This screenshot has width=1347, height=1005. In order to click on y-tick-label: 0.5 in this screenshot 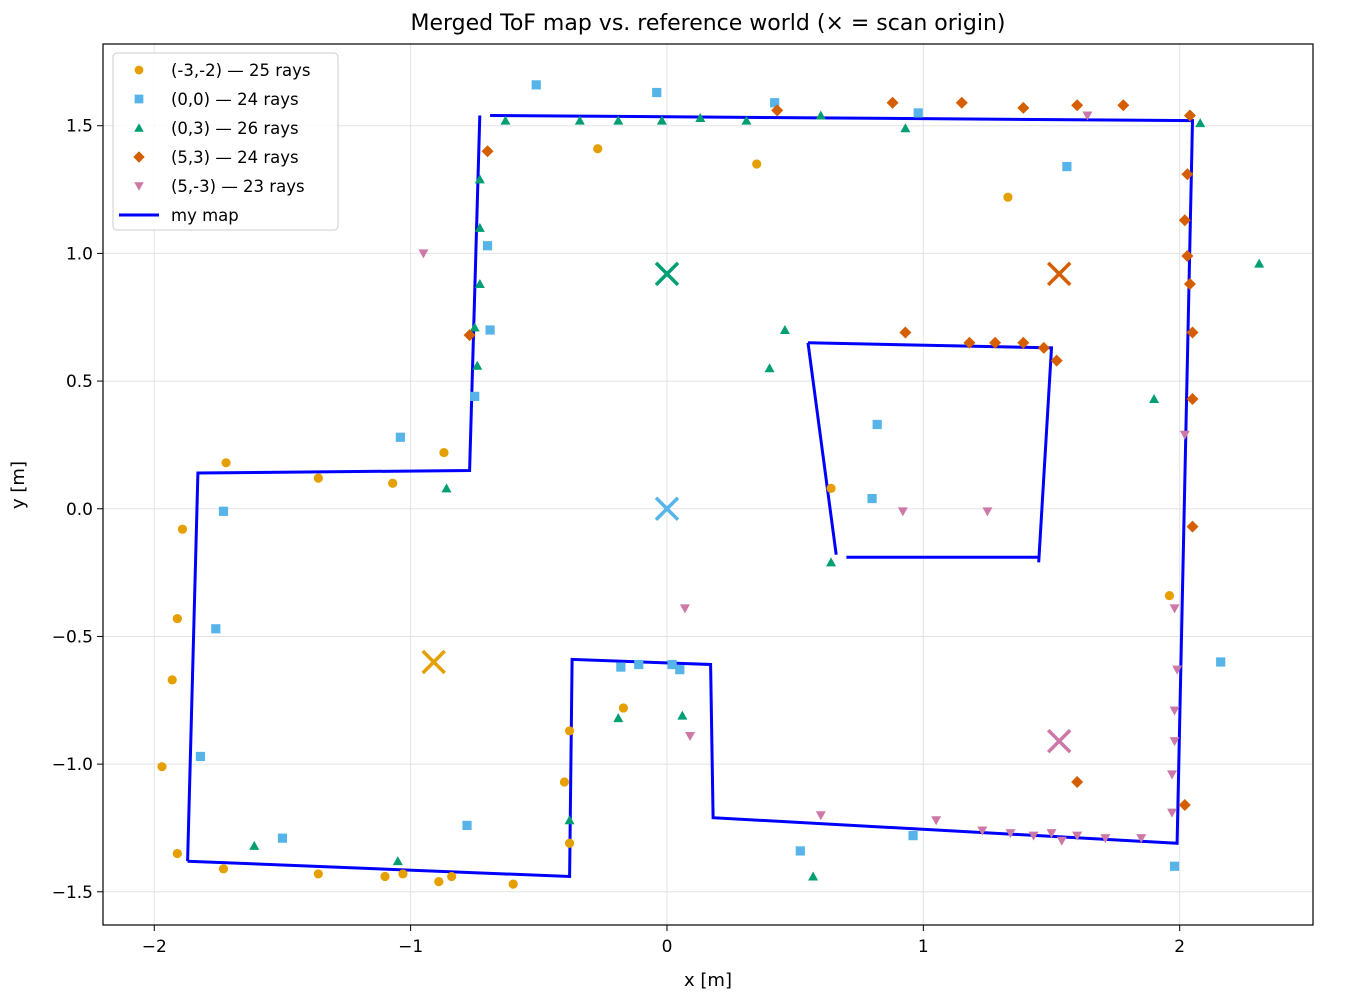, I will do `click(79, 382)`.